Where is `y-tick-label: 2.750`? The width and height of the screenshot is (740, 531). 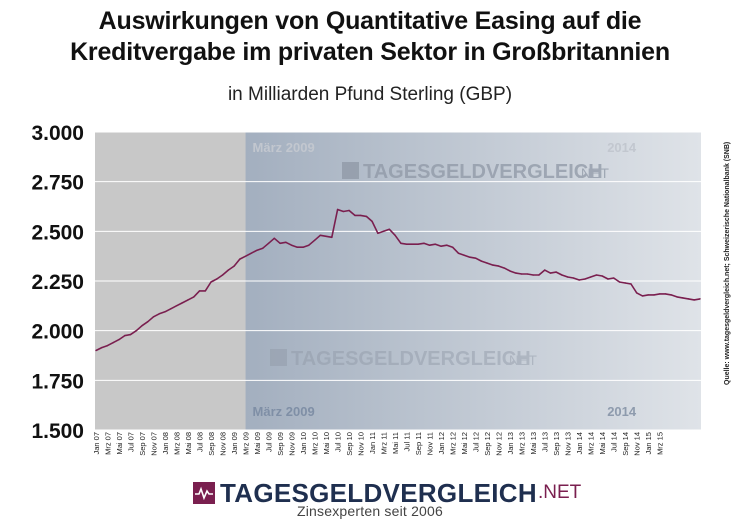
y-tick-label: 2.750 is located at coordinates (57, 183).